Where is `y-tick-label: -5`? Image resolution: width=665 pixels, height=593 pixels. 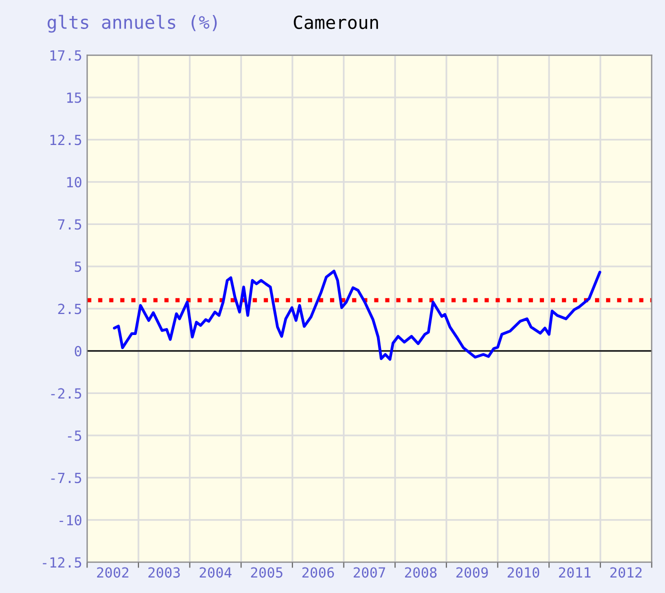 y-tick-label: -5 is located at coordinates (75, 435).